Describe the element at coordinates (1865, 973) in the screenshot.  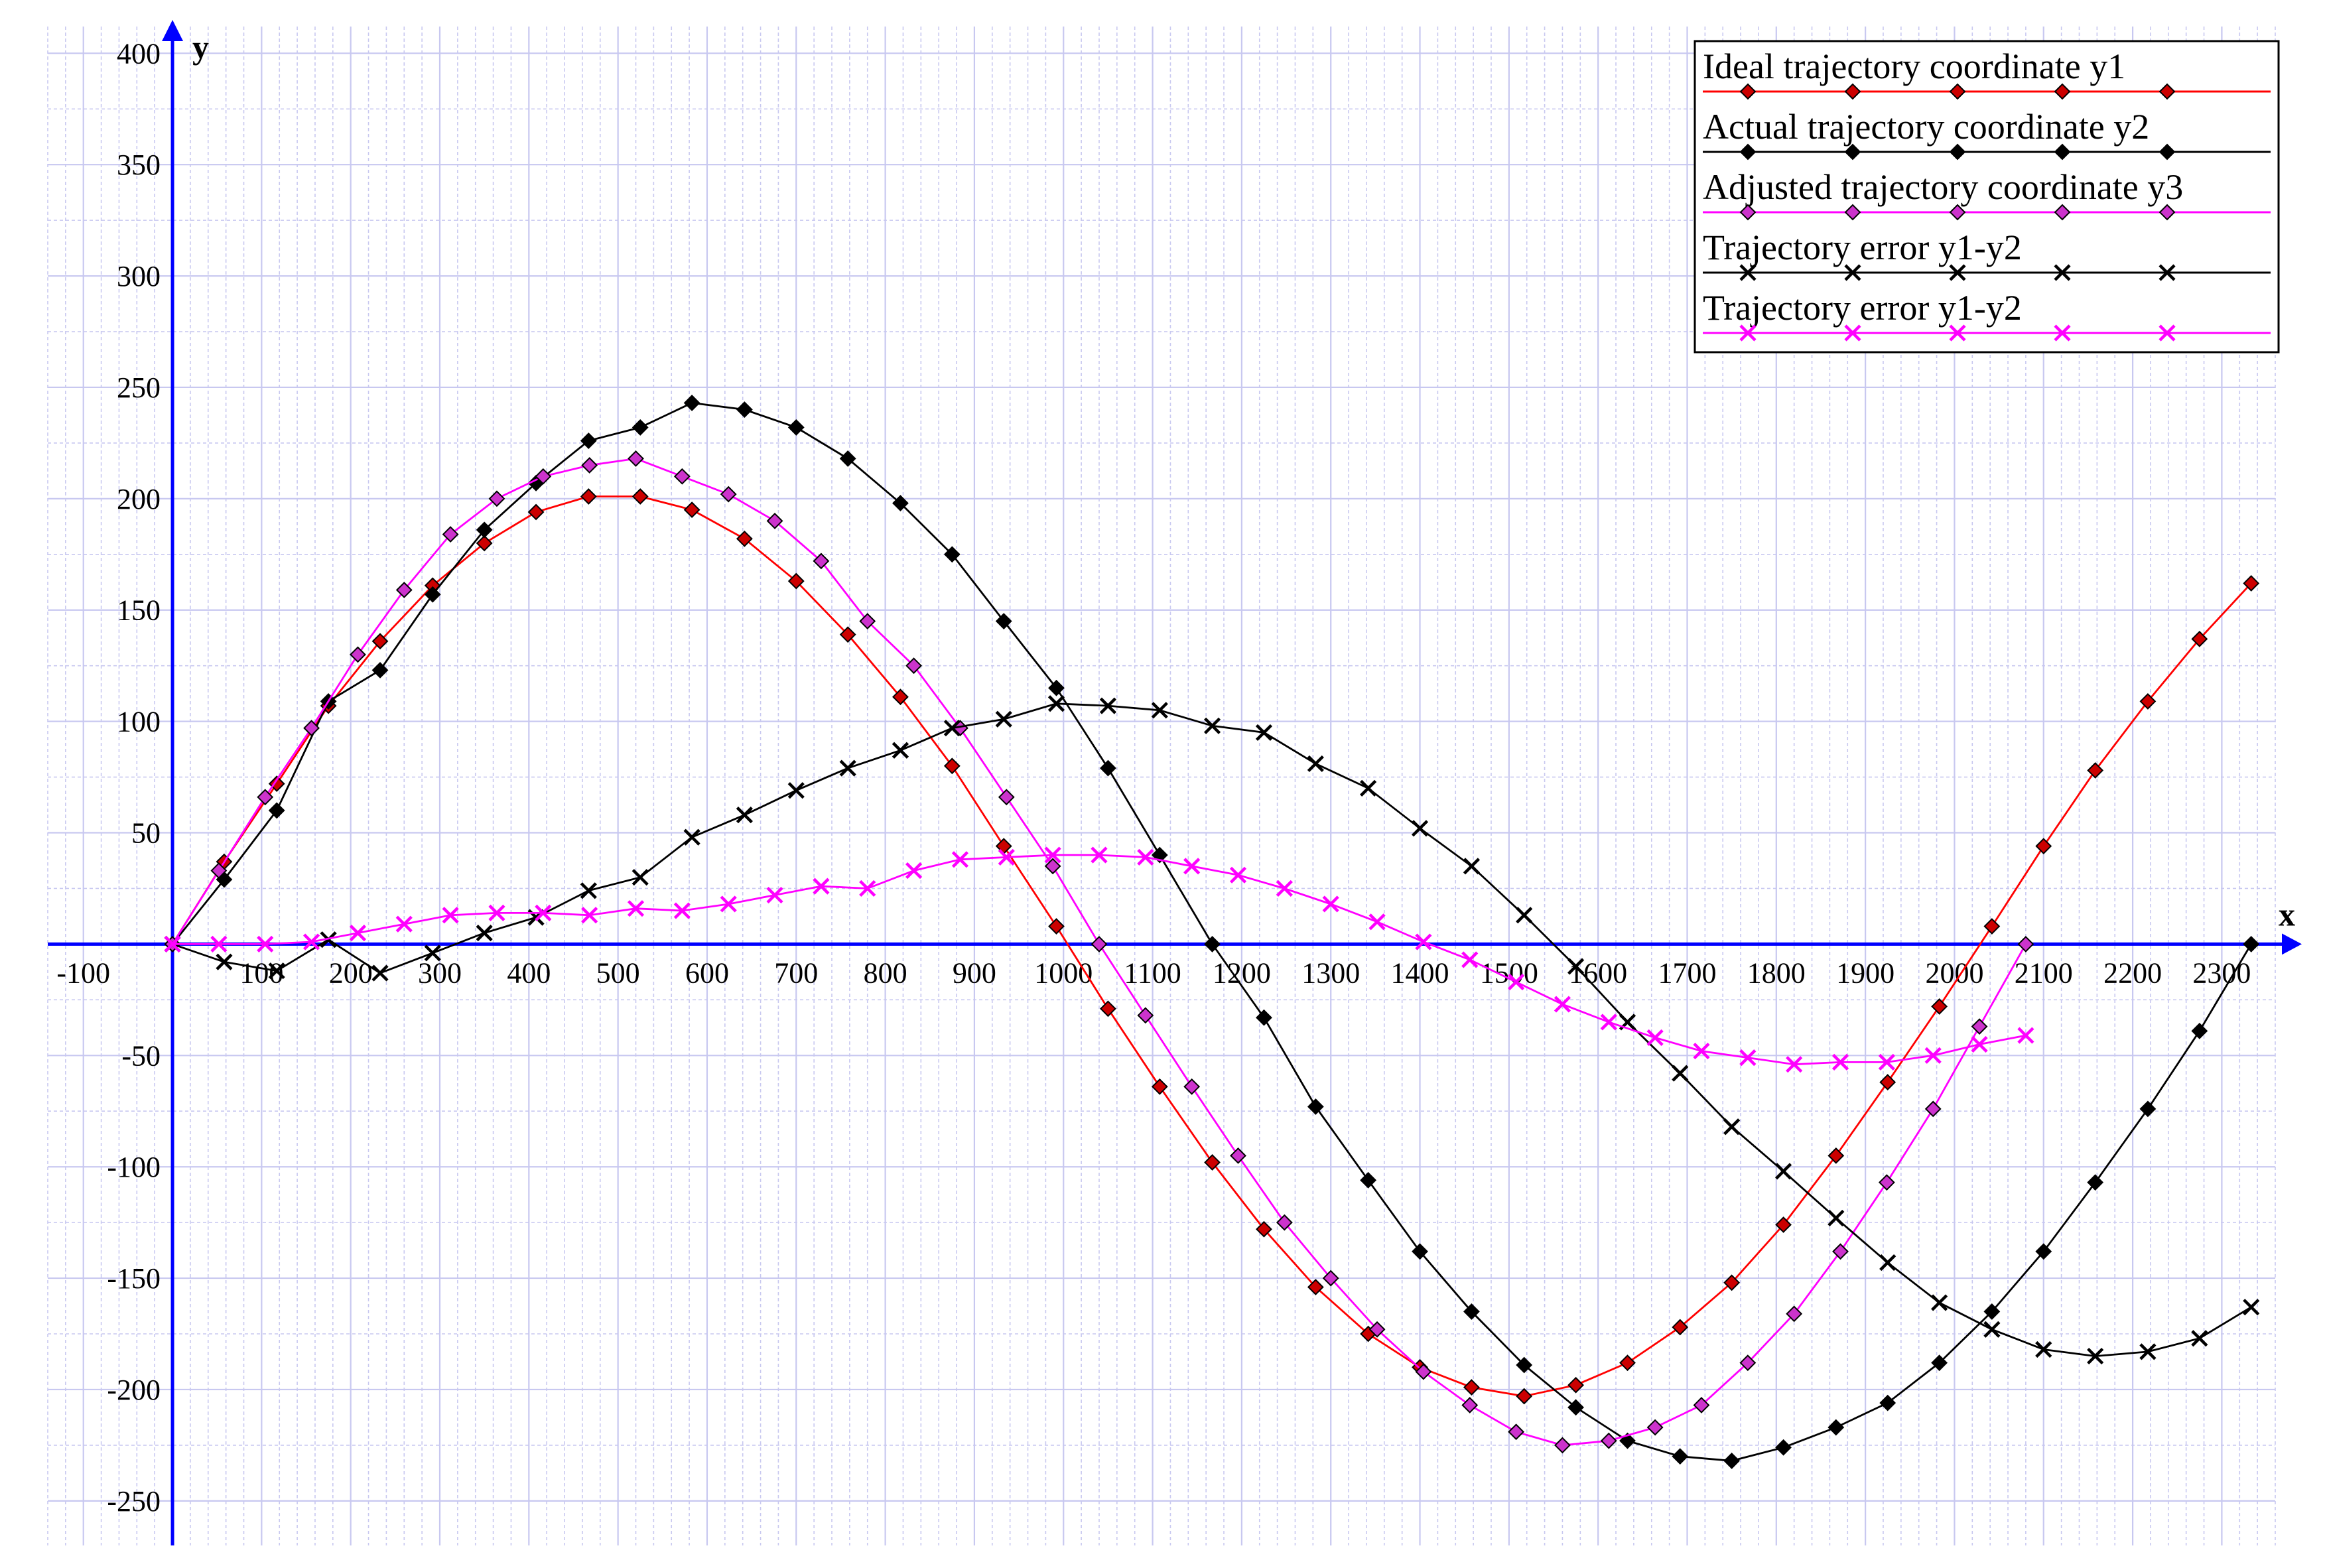
I see `x-tick-label: 1900` at that location.